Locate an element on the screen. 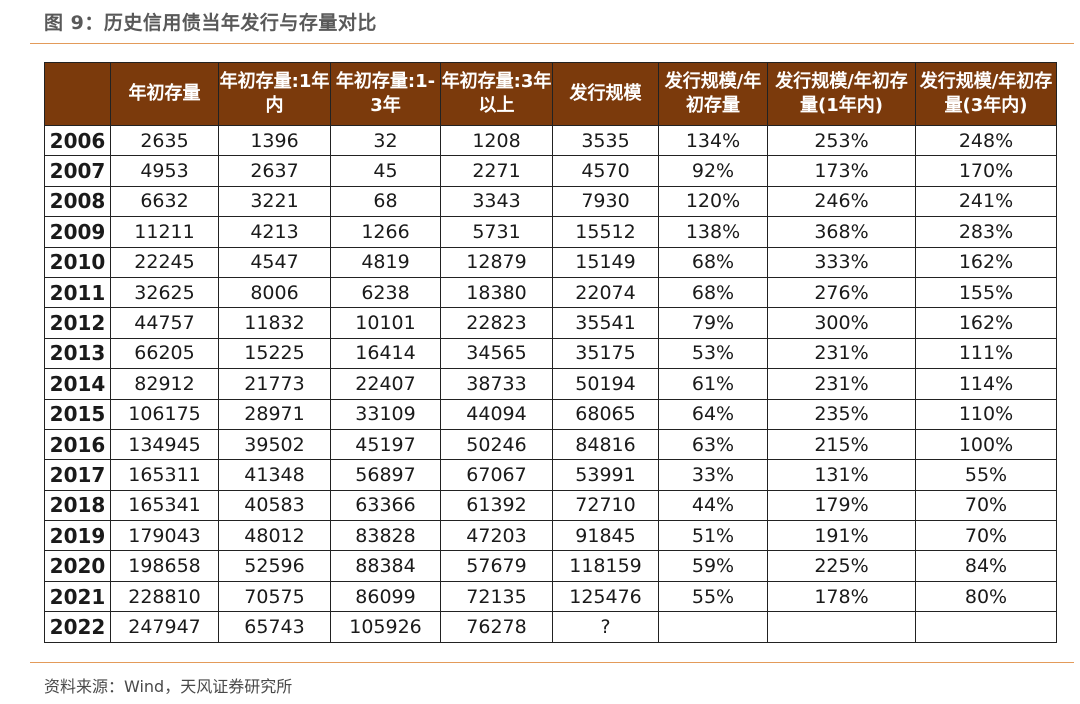 The width and height of the screenshot is (1080, 704). table-cell: 253% is located at coordinates (841, 140).